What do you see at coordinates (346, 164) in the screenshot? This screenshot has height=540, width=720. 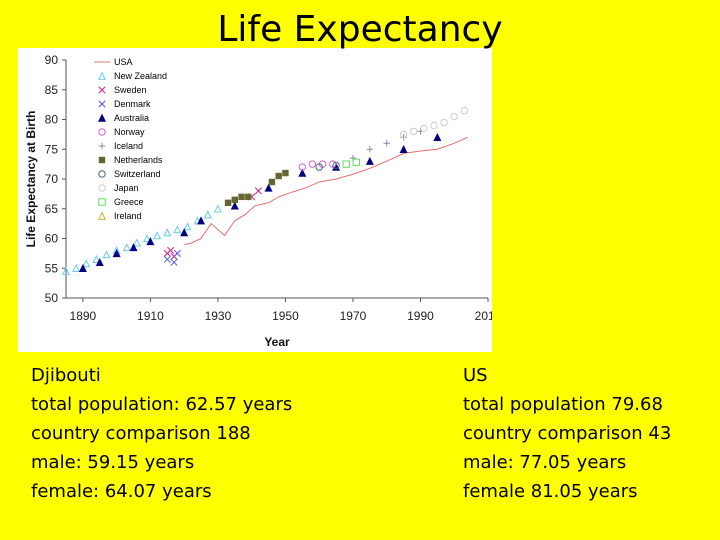 I see `data-point-greece` at bounding box center [346, 164].